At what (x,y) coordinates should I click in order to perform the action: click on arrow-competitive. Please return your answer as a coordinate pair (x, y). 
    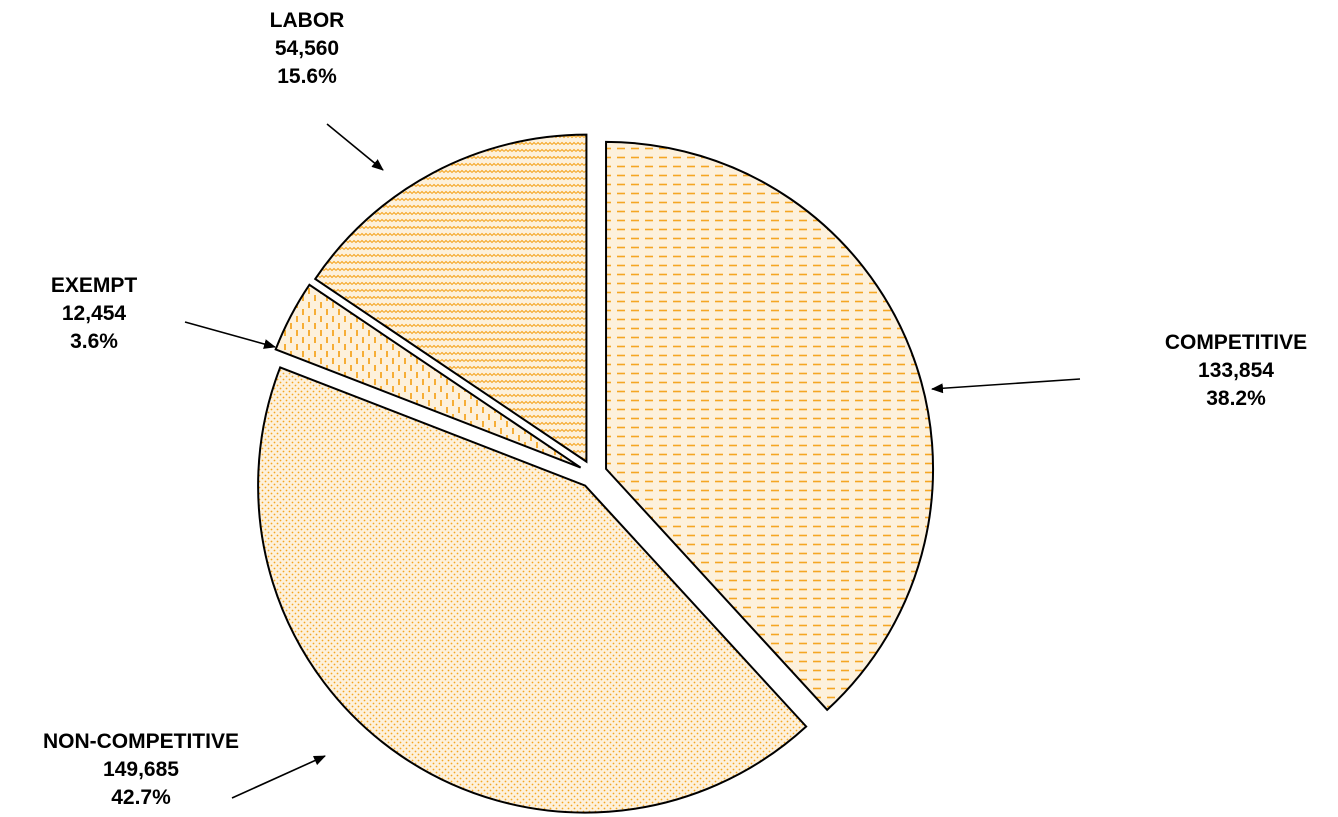
    Looking at the image, I should click on (1006, 386).